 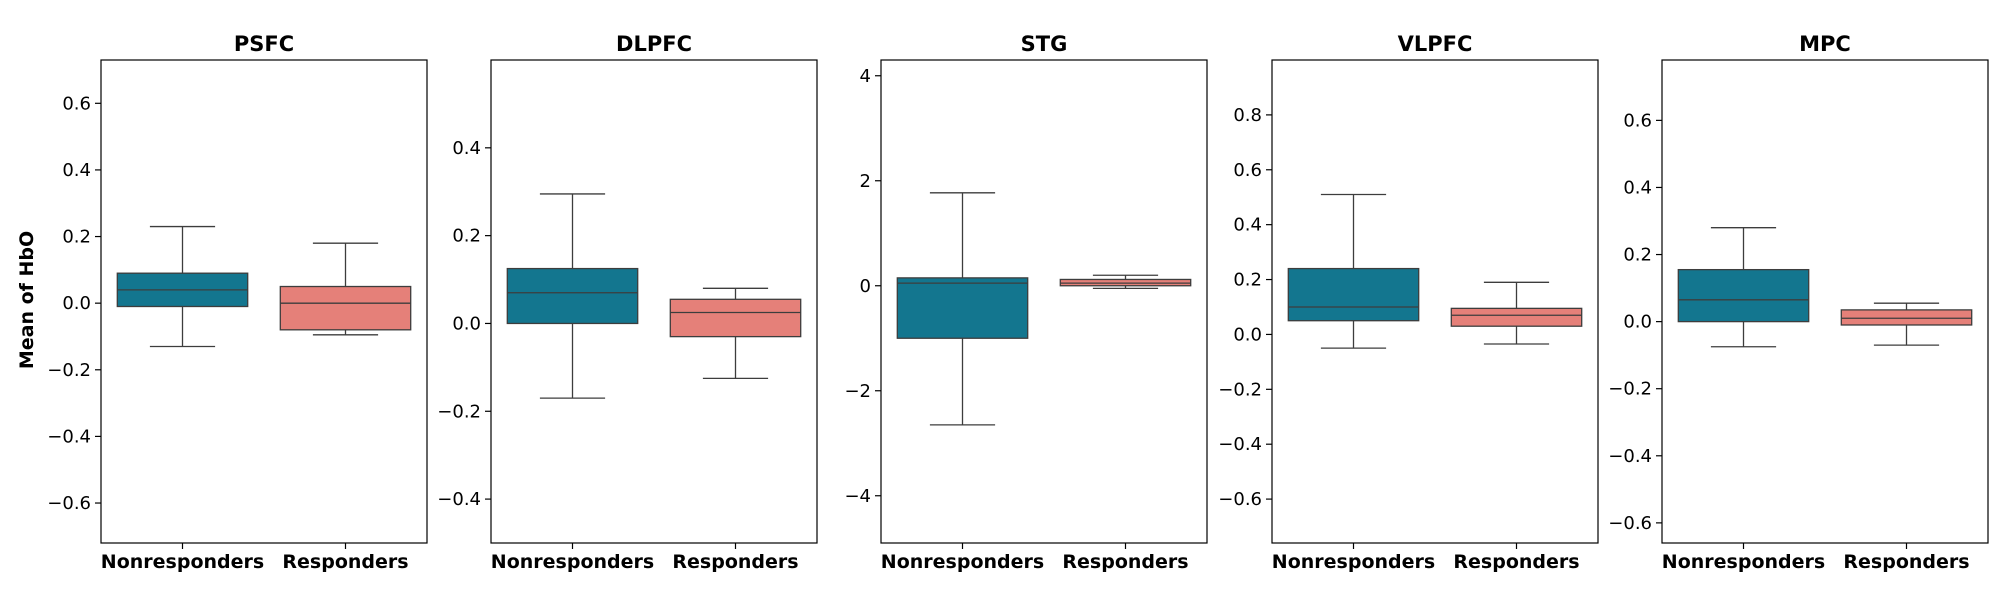 What do you see at coordinates (654, 44) in the screenshot?
I see `panel-title: DLPFC` at bounding box center [654, 44].